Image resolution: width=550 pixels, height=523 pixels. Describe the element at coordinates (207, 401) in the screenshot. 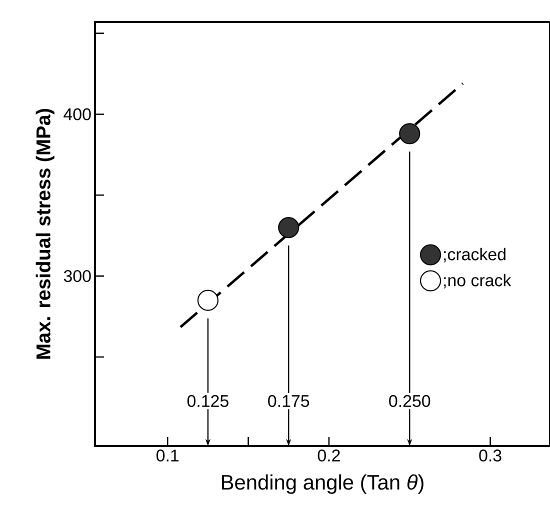

I see `annotation: 0.125` at that location.